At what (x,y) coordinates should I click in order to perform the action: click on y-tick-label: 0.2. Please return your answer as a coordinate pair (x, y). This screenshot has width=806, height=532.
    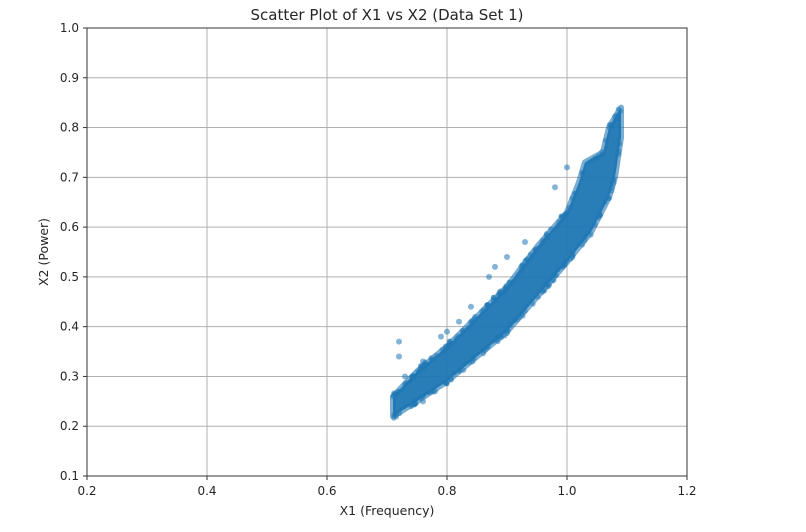
    Looking at the image, I should click on (69, 426).